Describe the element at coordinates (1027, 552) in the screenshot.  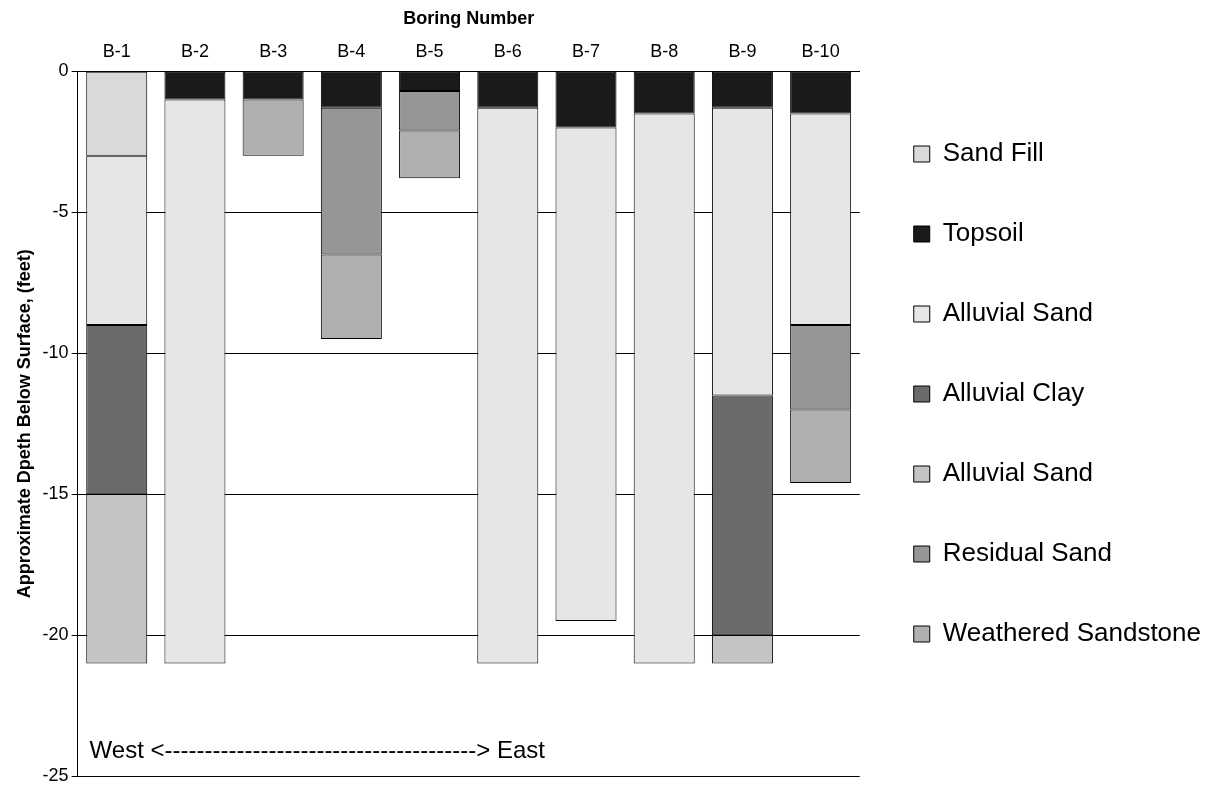
I see `legend-label: Residual Sand` at that location.